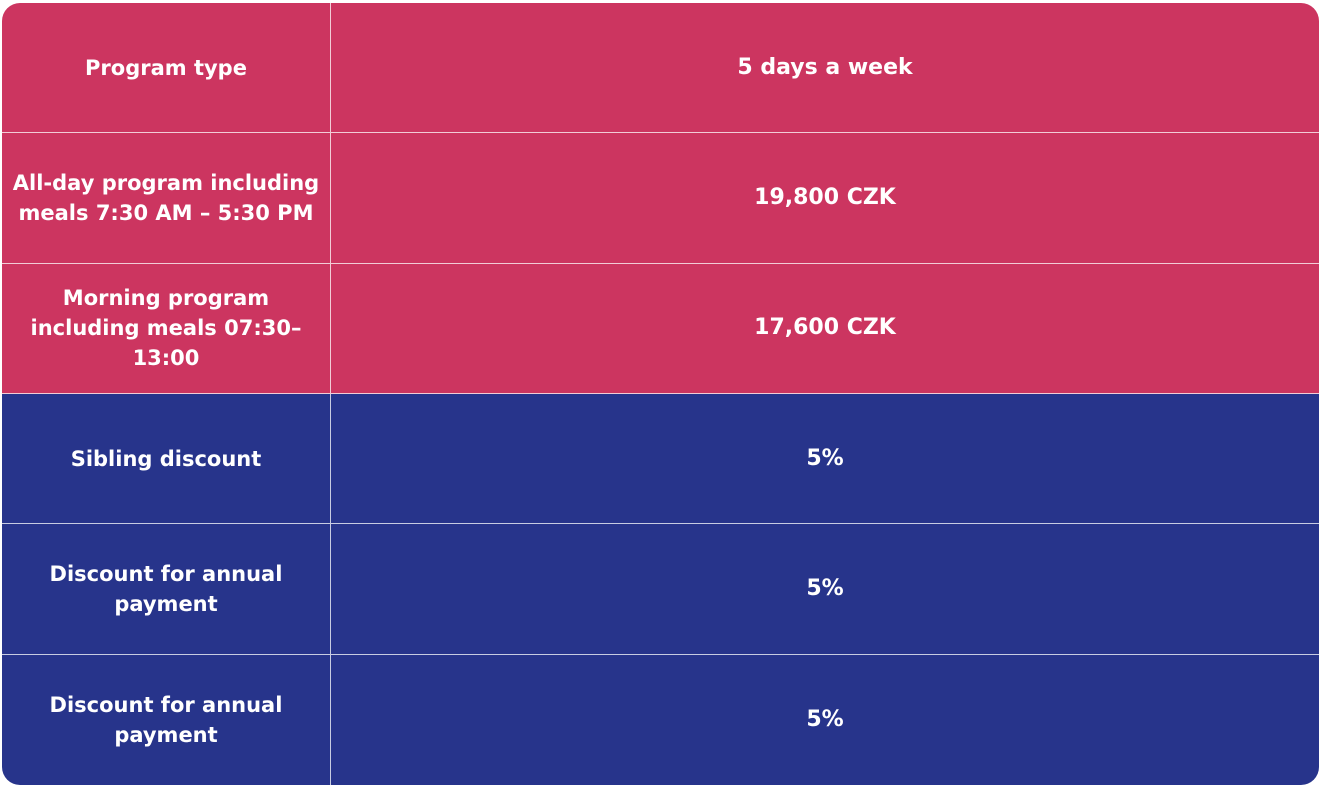  I want to click on row-label-annual-discount-2: Discount for annual payment, so click(166, 719).